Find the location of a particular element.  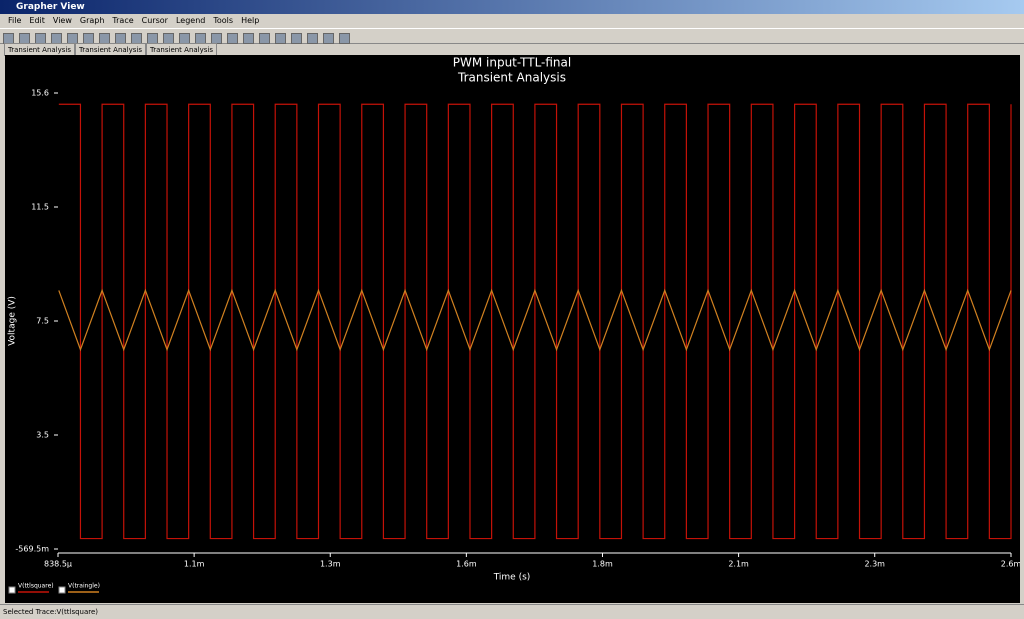

x-axis-label: Time (s) is located at coordinates (512, 578).